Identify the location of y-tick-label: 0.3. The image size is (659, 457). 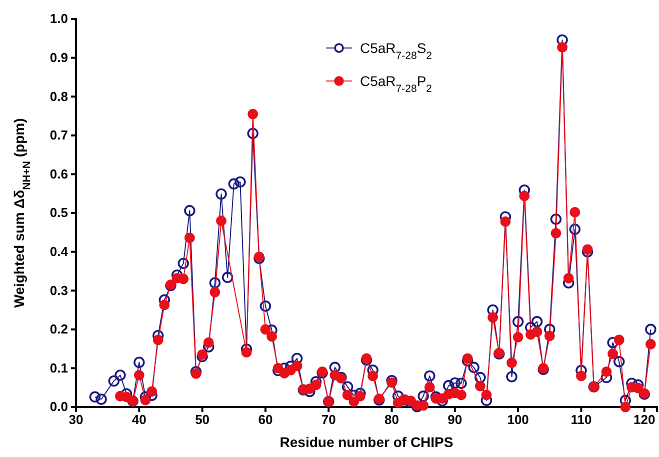
(59, 290).